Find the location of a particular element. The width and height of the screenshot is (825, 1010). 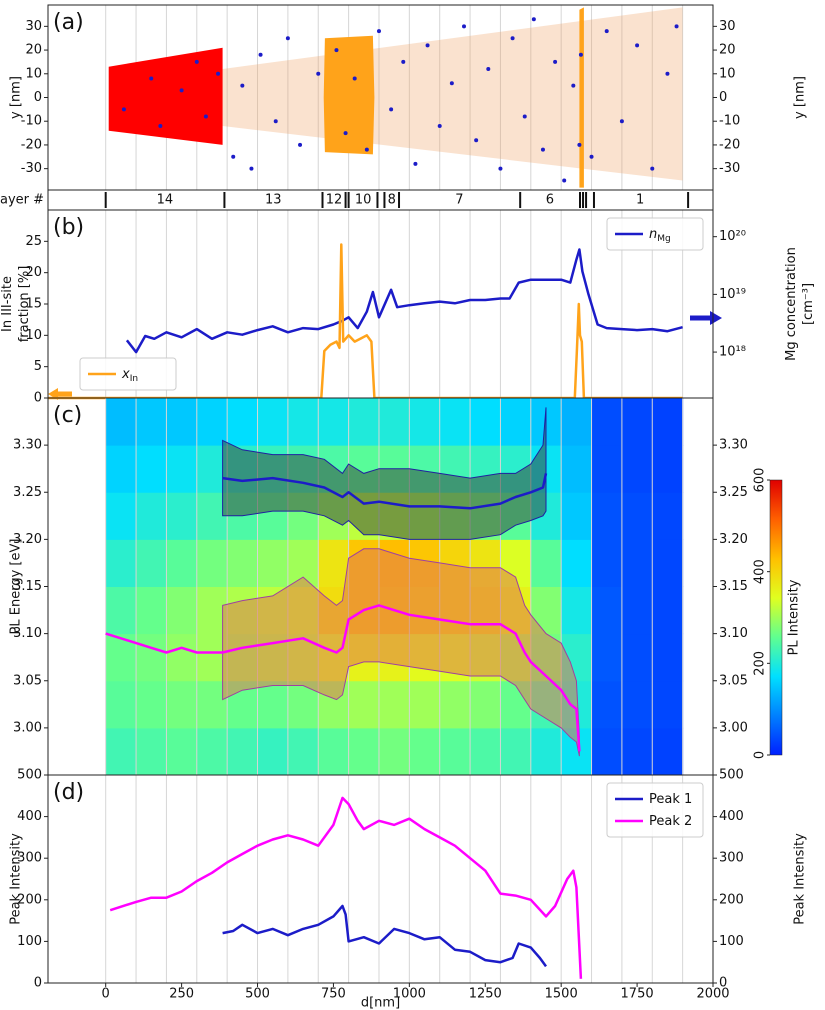

y-tick-label: 3.05 is located at coordinates (27, 680).